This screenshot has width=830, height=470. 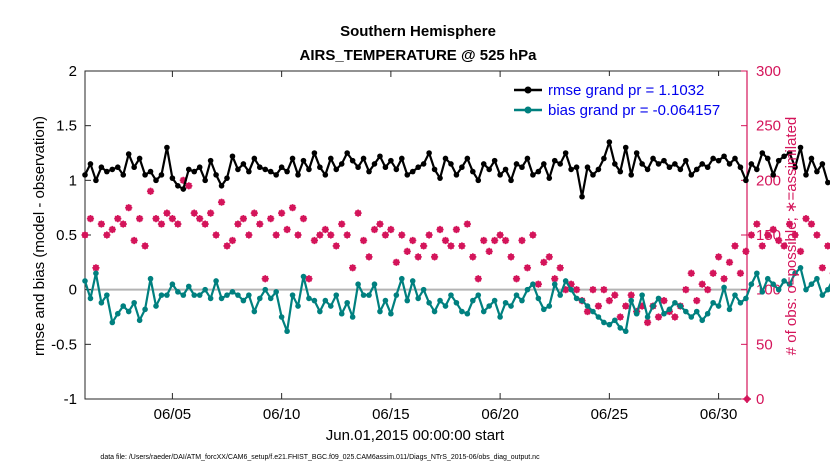 I want to click on y2-tick-label: 0, so click(x=760, y=399).